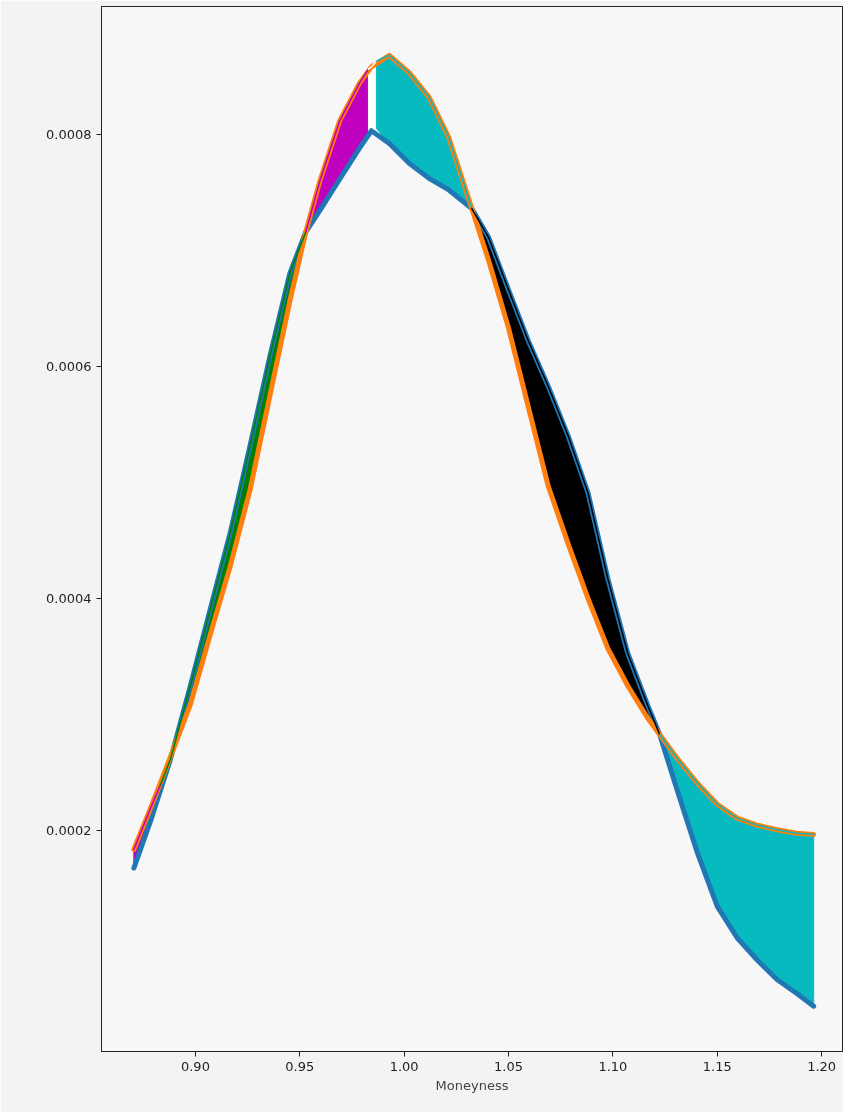  What do you see at coordinates (300, 1066) in the screenshot?
I see `x-tick-label: 0.95` at bounding box center [300, 1066].